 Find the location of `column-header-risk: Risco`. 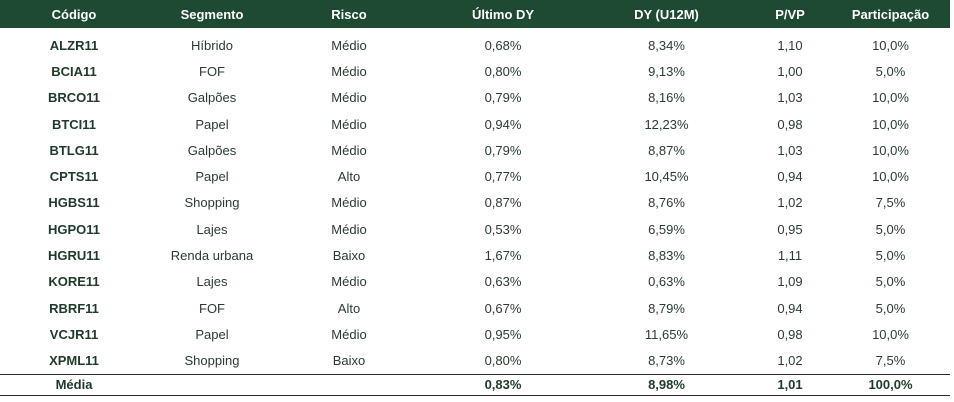

column-header-risk: Risco is located at coordinates (349, 14).